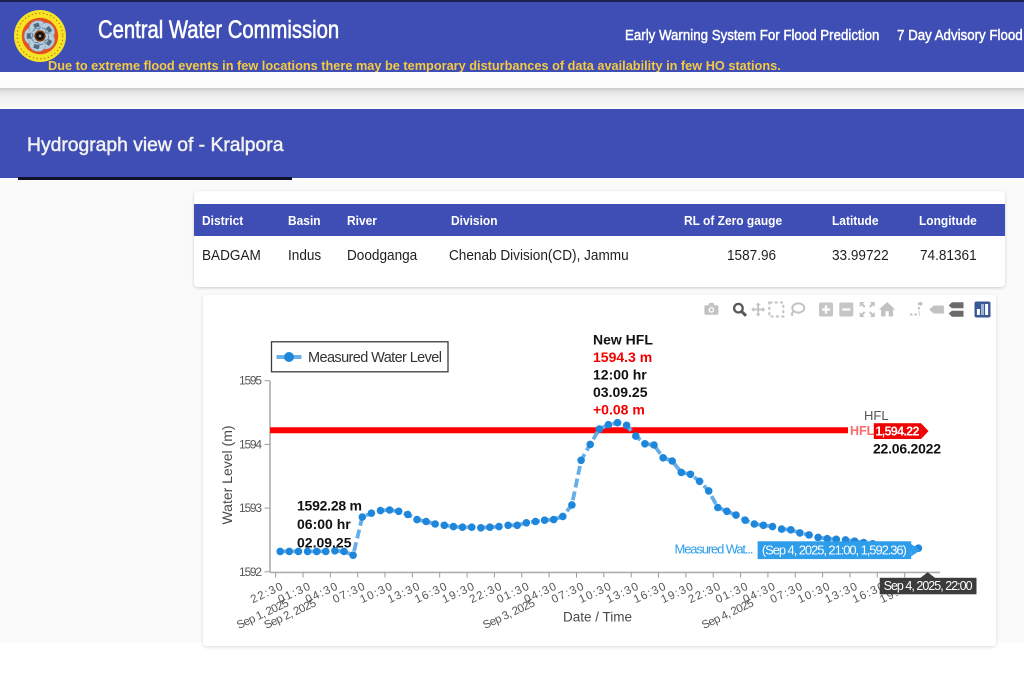  I want to click on svg-text: New HFL, so click(623, 340).